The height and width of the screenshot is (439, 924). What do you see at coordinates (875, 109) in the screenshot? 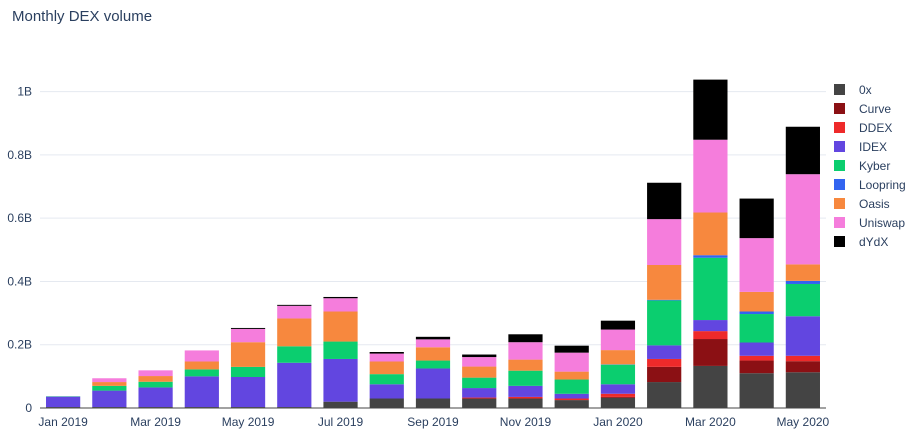
I see `legend-item-label: Curve` at bounding box center [875, 109].